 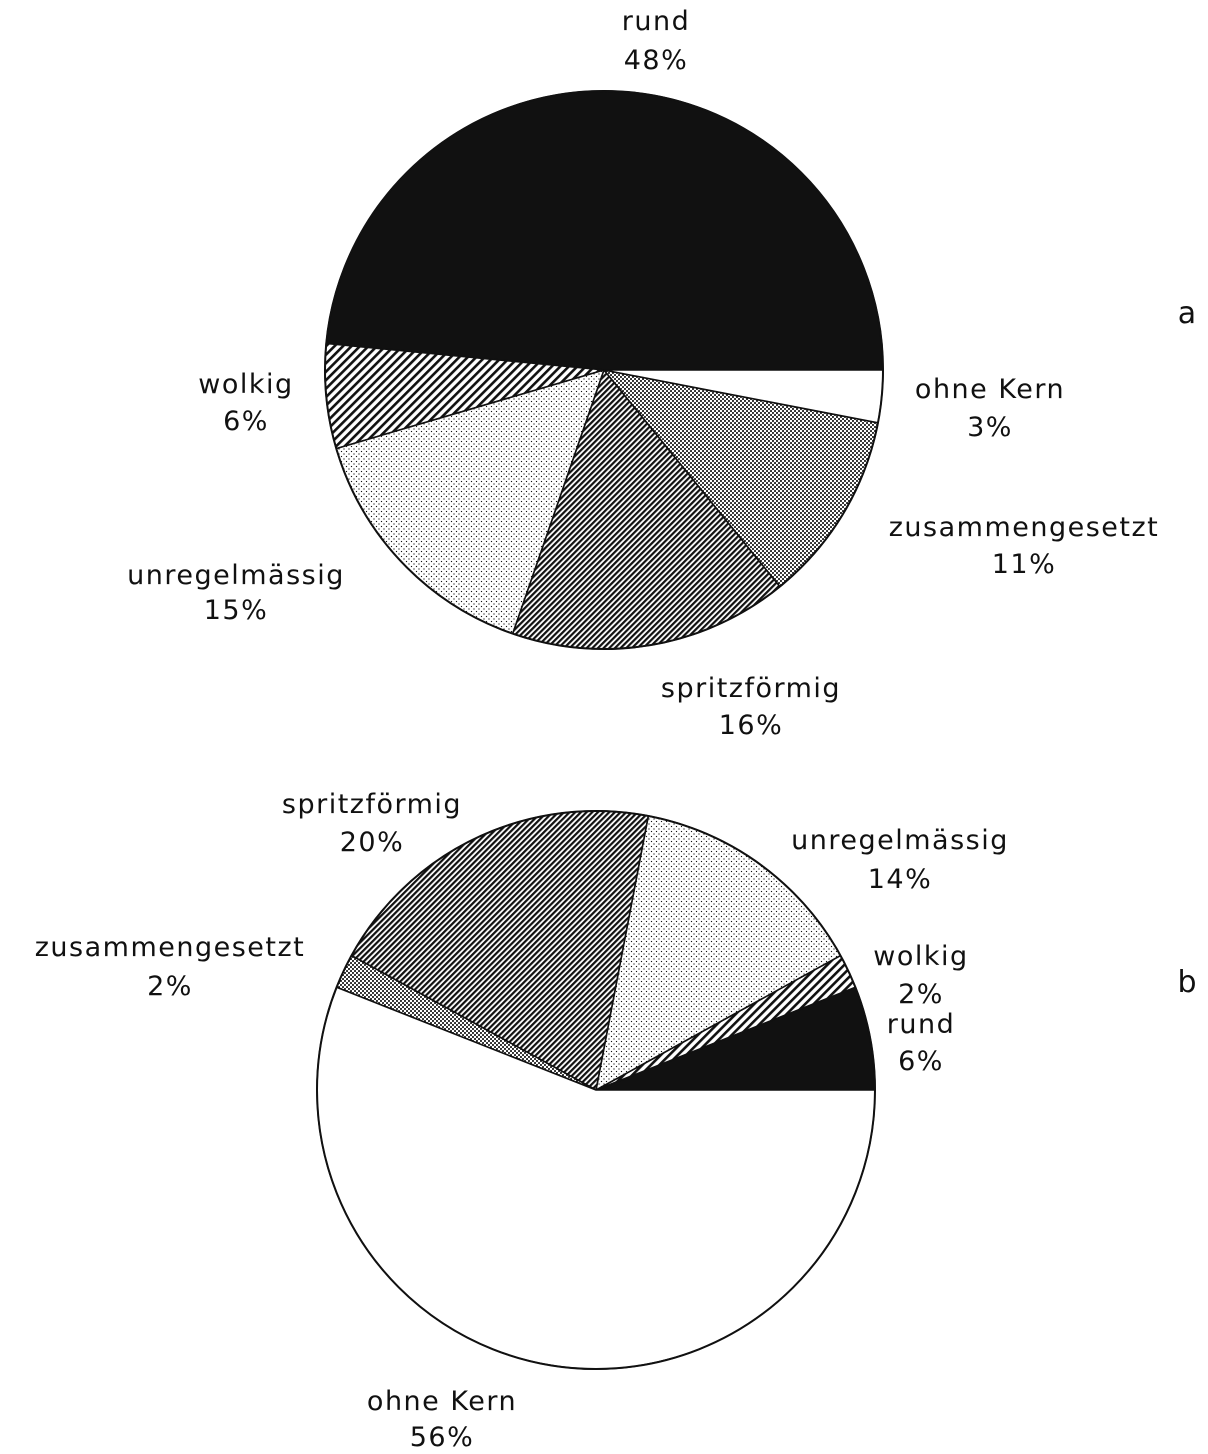 I want to click on slice-percent-unregelmaessig: 15%, so click(x=236, y=610).